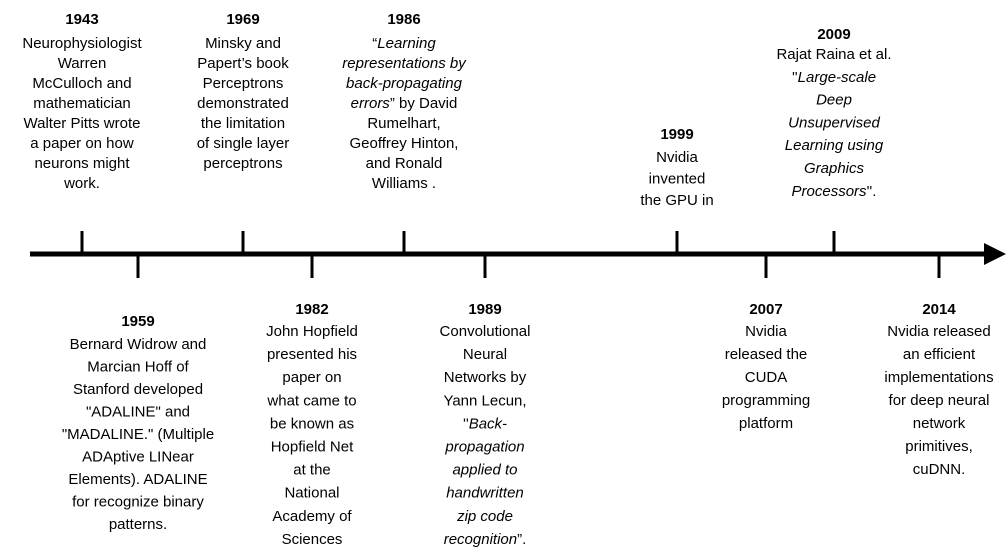 This screenshot has height=547, width=1006. I want to click on event-text: Deep, so click(834, 100).